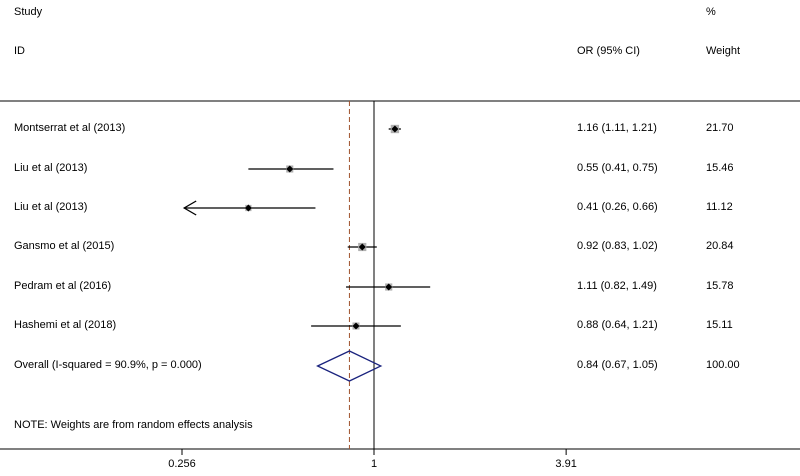 This screenshot has height=476, width=800. Describe the element at coordinates (617, 325) in the screenshot. I see `study-ci: 0.88 (0.64, 1.21)` at that location.